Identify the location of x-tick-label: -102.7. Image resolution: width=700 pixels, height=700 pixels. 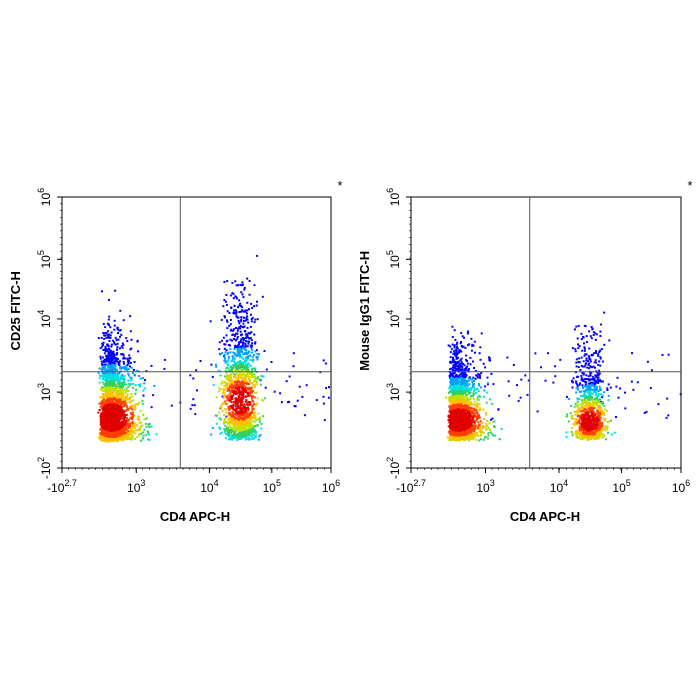
(62, 486).